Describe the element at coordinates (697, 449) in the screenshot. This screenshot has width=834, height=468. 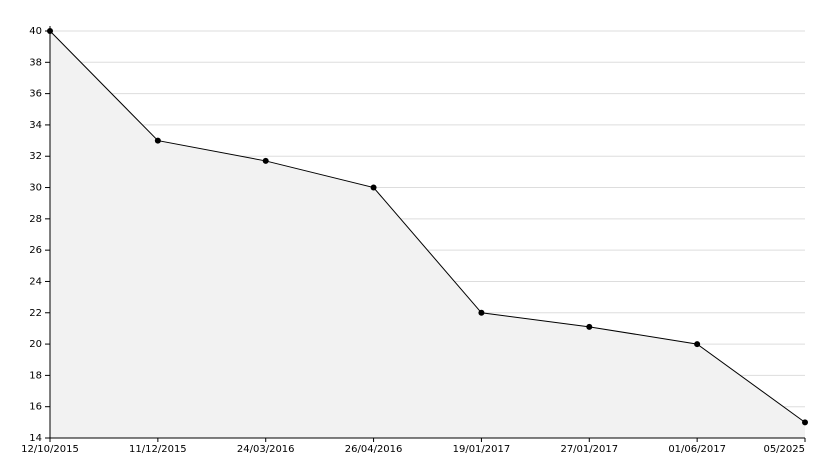
I see `x-tick-label: 01/06/2017` at that location.